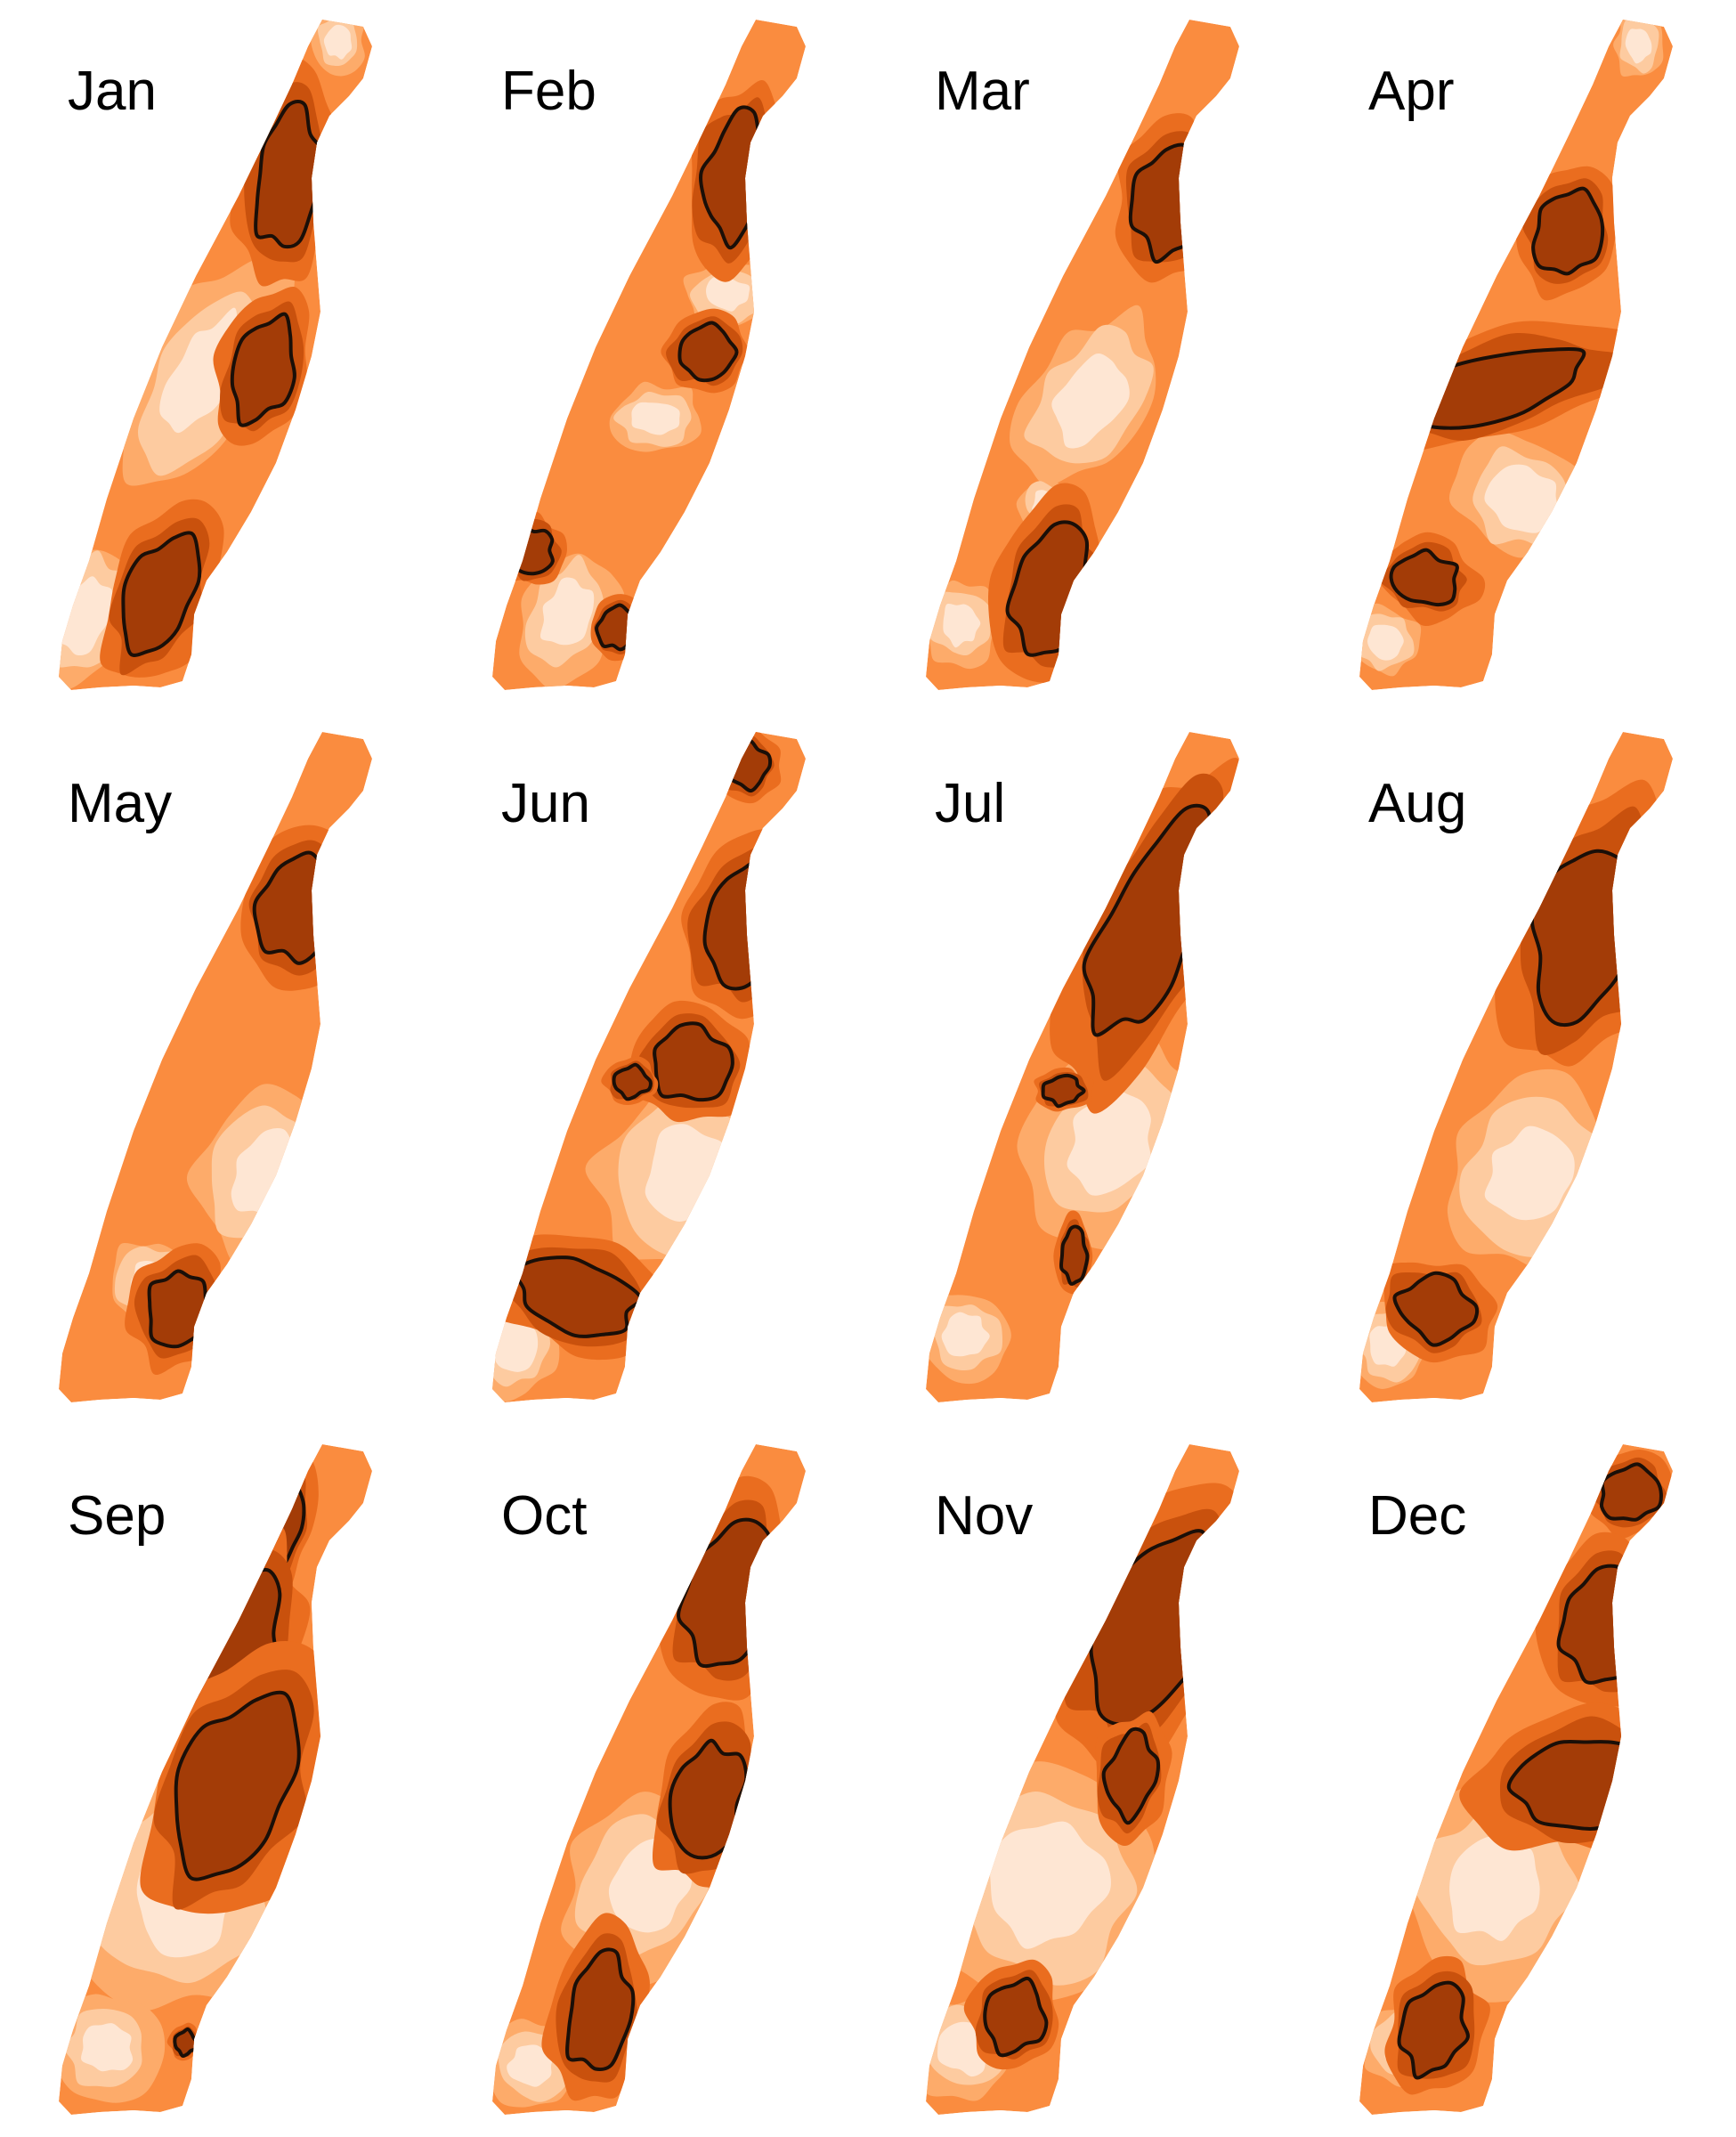 Image resolution: width=1736 pixels, height=2137 pixels. I want to click on map-panel-dec: Dec, so click(1517, 1781).